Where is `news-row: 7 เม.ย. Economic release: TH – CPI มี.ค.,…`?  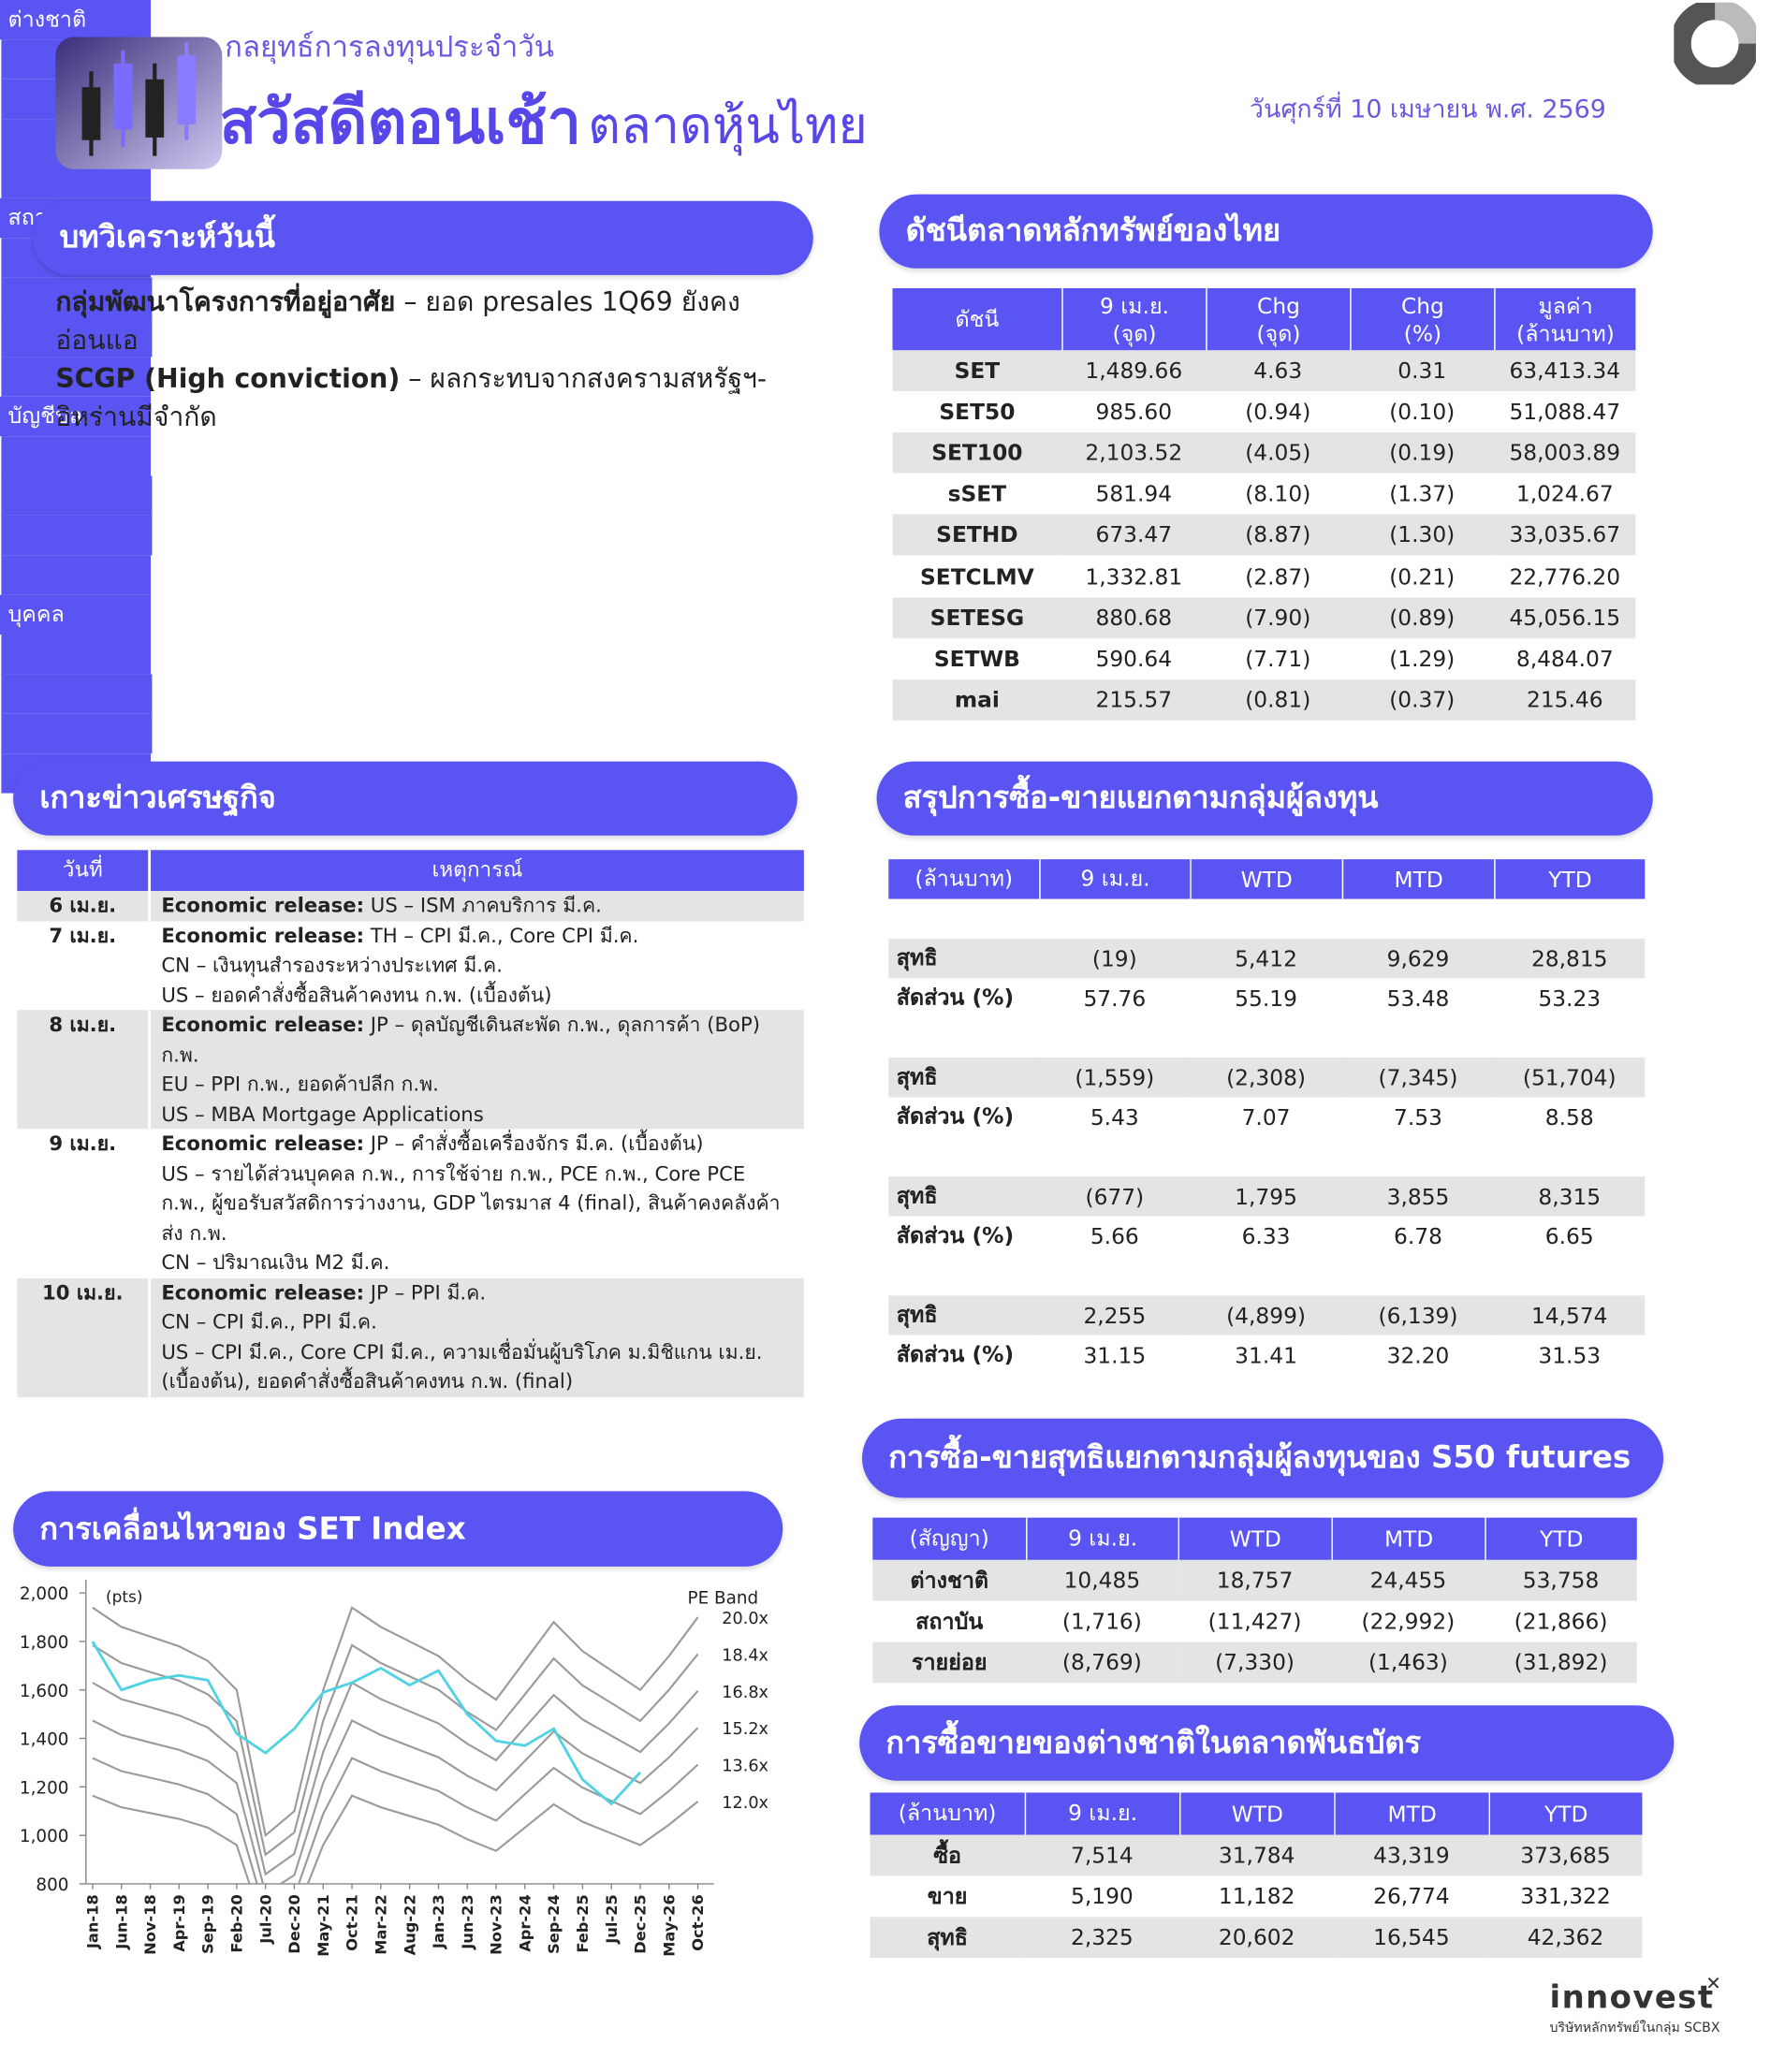 news-row: 7 เม.ย. Economic release: TH – CPI มี.ค.,… is located at coordinates (410, 965).